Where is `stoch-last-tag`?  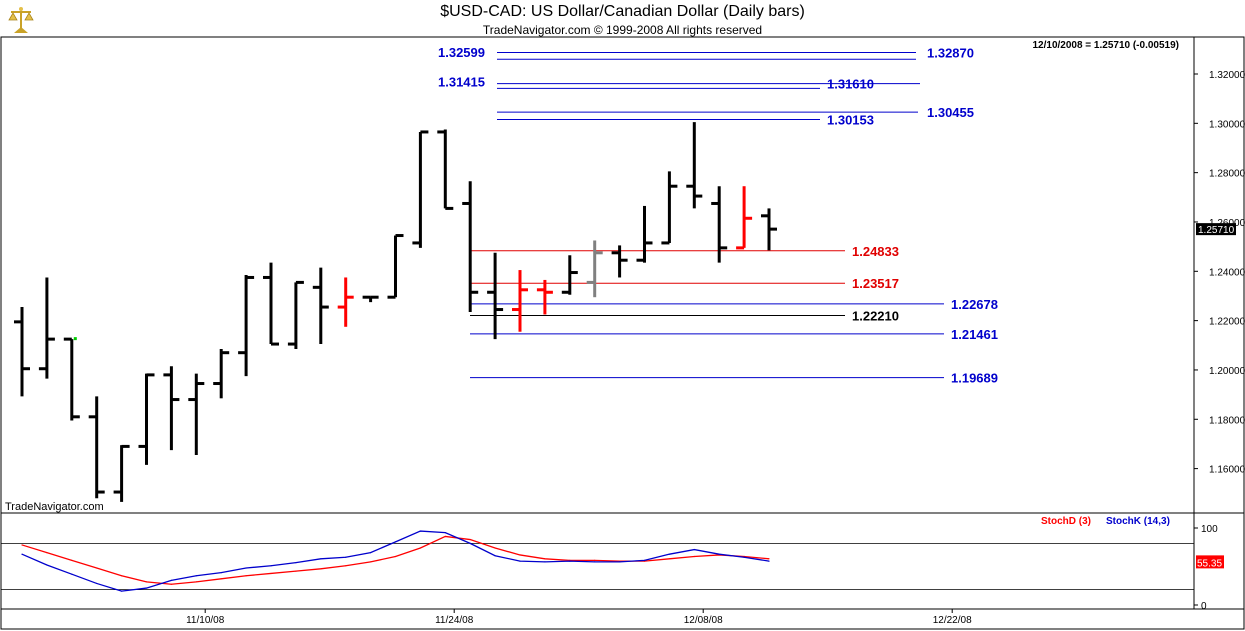 stoch-last-tag is located at coordinates (1210, 562).